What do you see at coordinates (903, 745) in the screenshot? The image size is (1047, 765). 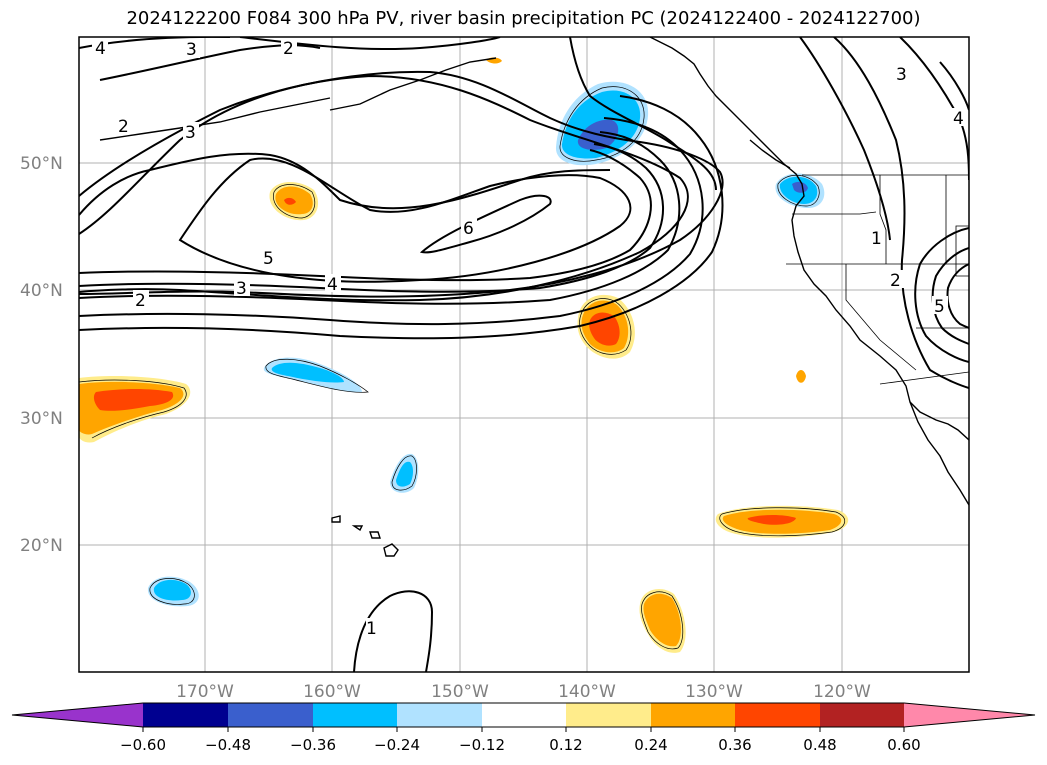 I see `colorbar-tick-label: 0.60` at bounding box center [903, 745].